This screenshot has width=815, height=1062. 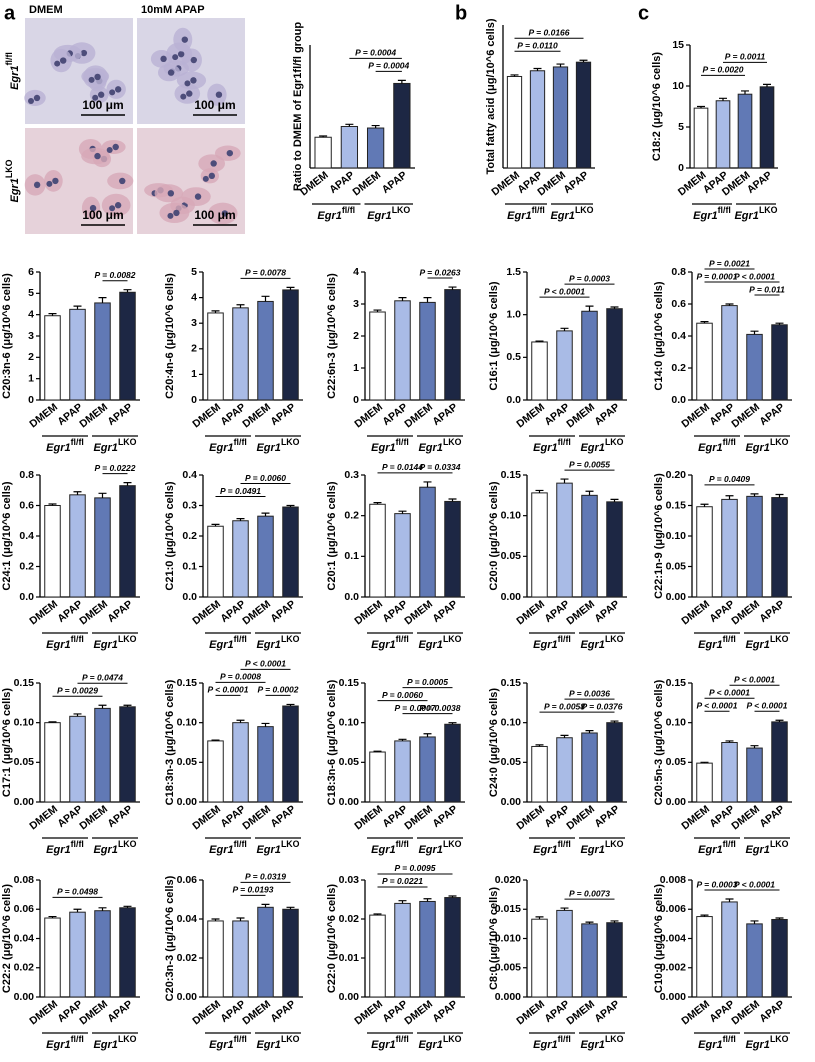 I want to click on y-tick-label: 5, so click(x=194, y=272).